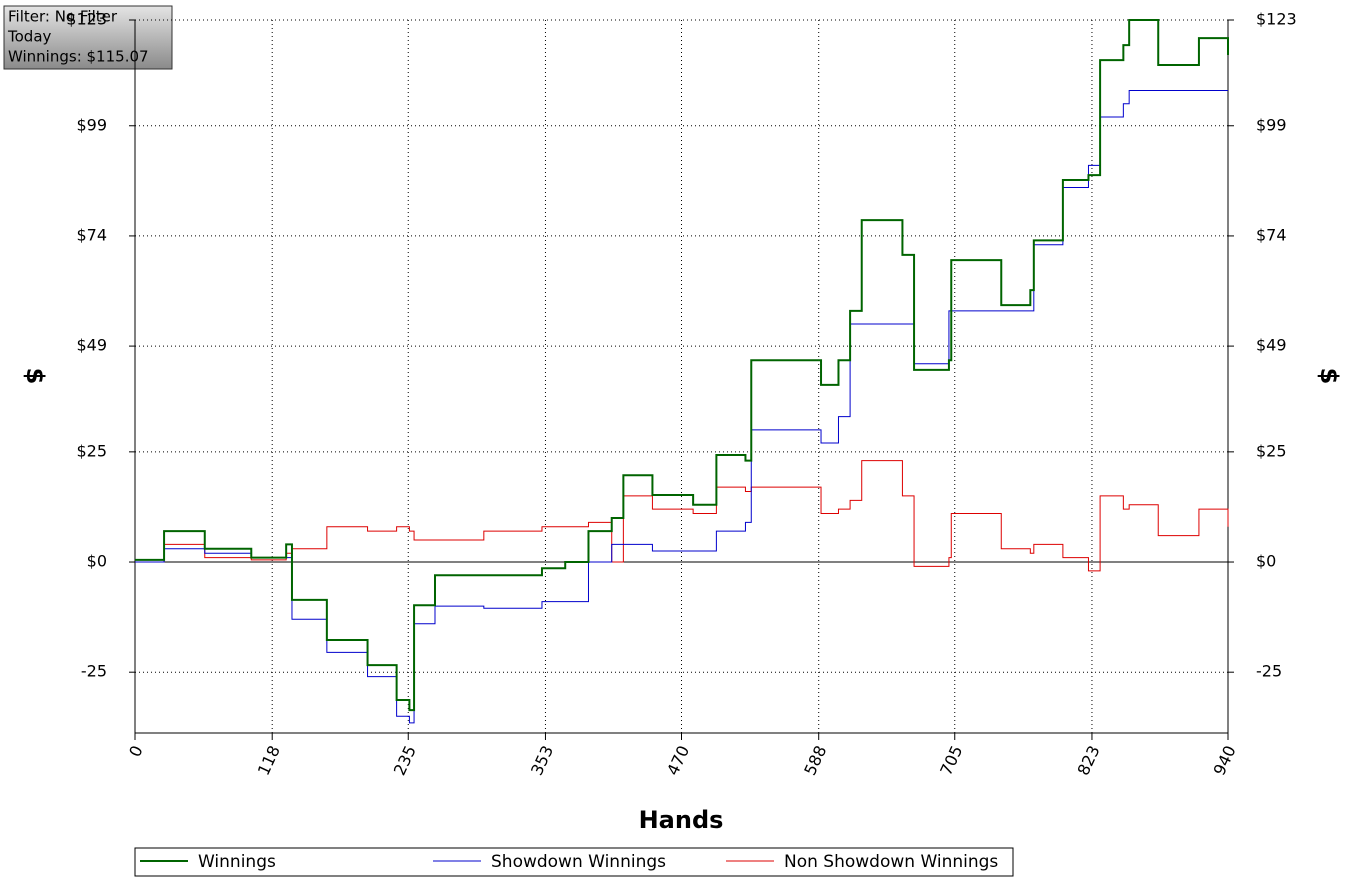  Describe the element at coordinates (681, 820) in the screenshot. I see `x-axis-label: Hands` at that location.